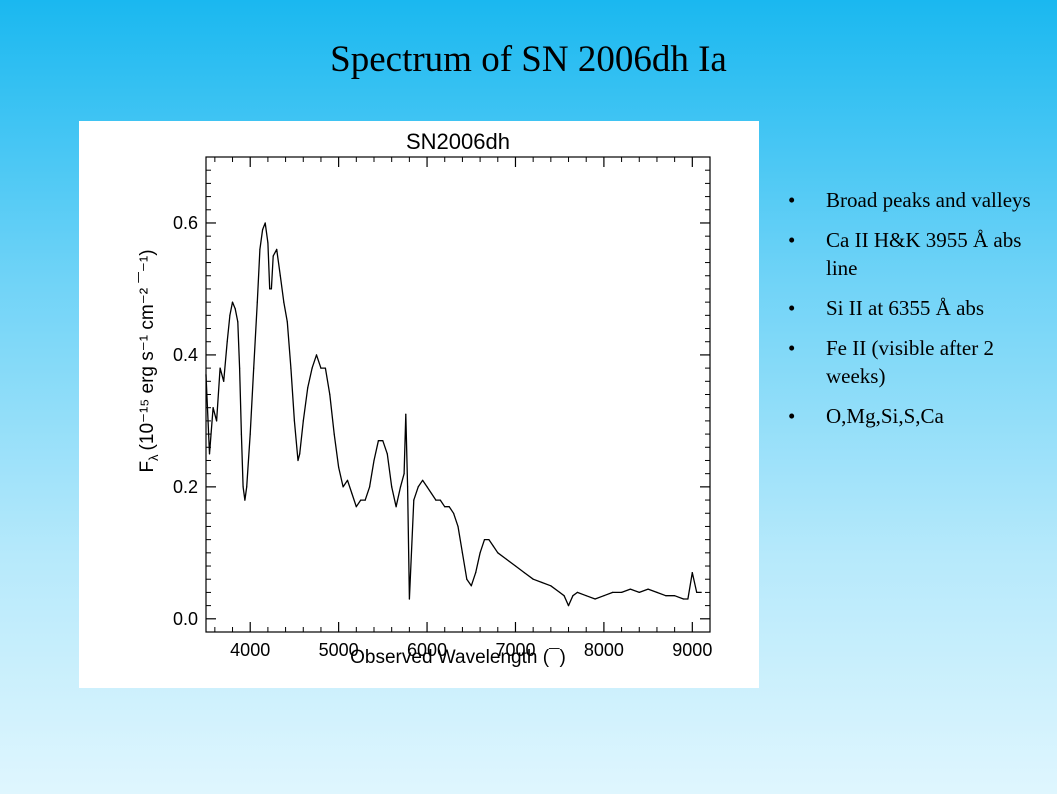  Describe the element at coordinates (153, 457) in the screenshot. I see `y-axis-label-subscript: λ` at that location.